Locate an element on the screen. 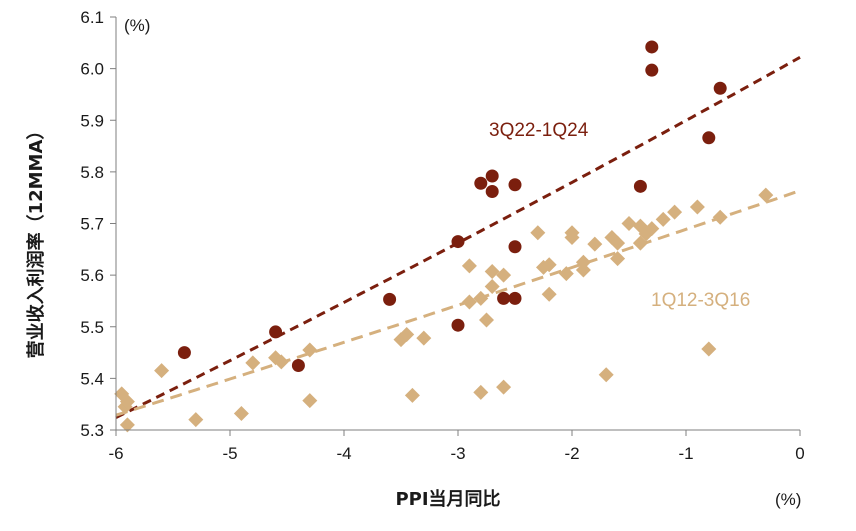  y-axis-title: 营业收入利润率（12MMA） is located at coordinates (36, 240).